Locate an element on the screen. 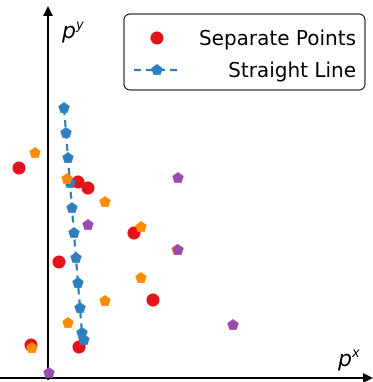 This screenshot has width=373, height=382. straight-line-series is located at coordinates (74, 223).